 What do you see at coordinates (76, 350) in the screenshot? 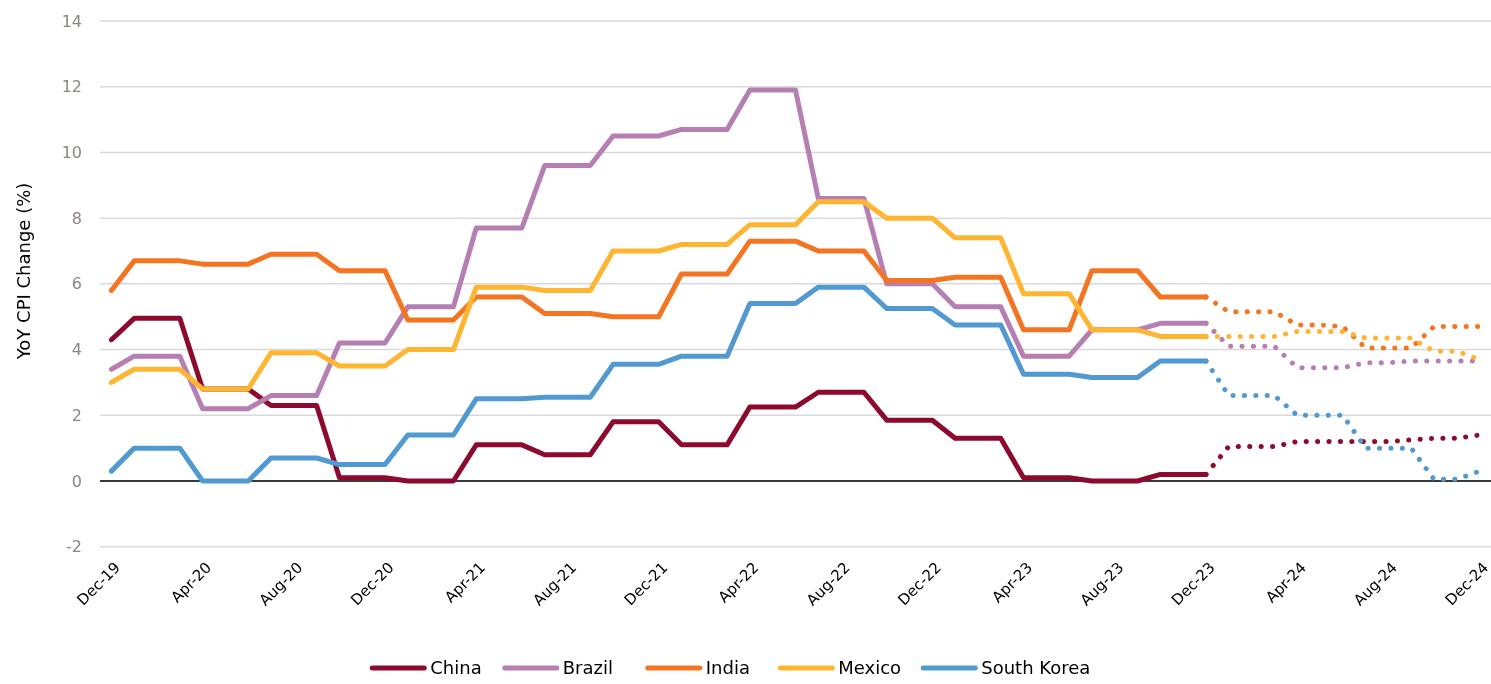
I see `y-tick-label: 4` at bounding box center [76, 350].